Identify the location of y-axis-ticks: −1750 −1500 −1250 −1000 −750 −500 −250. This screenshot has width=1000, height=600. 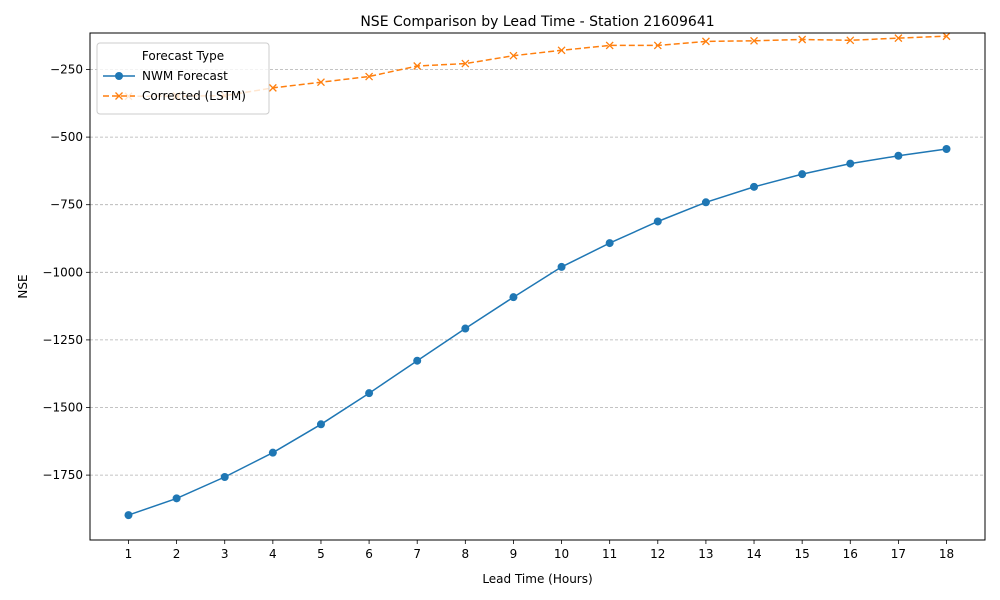
(66, 272).